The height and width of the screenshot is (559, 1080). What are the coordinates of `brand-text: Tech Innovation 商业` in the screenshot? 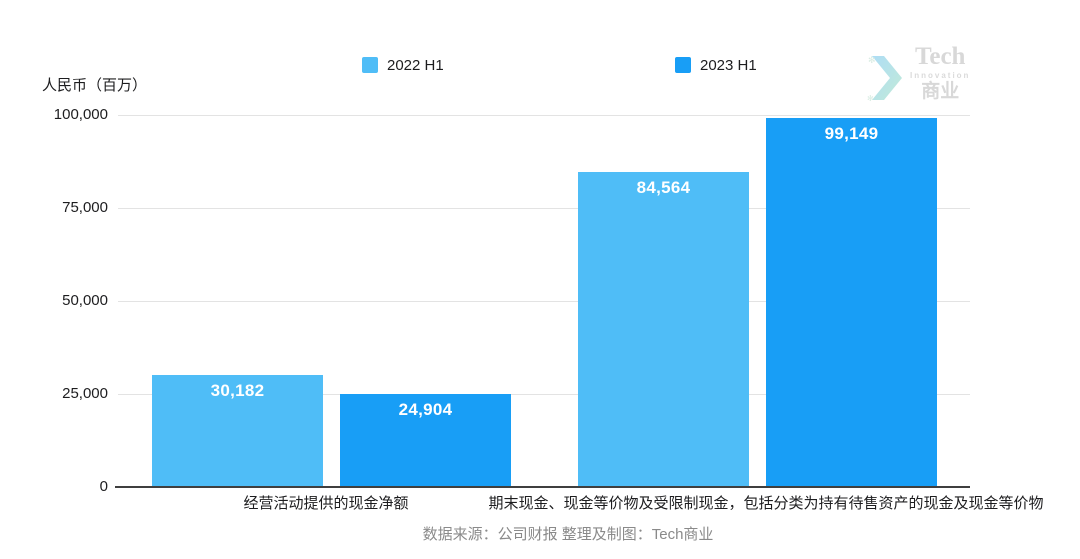 It's located at (940, 72).